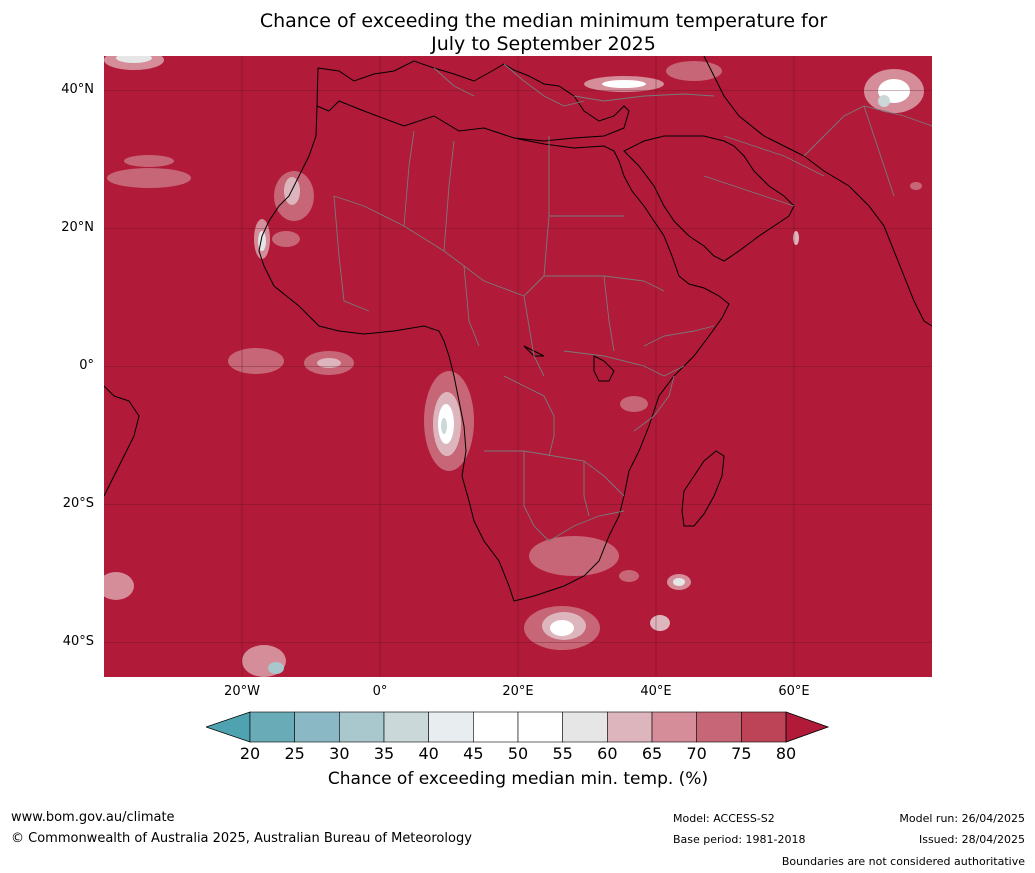 Image resolution: width=1035 pixels, height=873 pixels. Describe the element at coordinates (518, 753) in the screenshot. I see `colorbar-tick-label: 50` at that location.